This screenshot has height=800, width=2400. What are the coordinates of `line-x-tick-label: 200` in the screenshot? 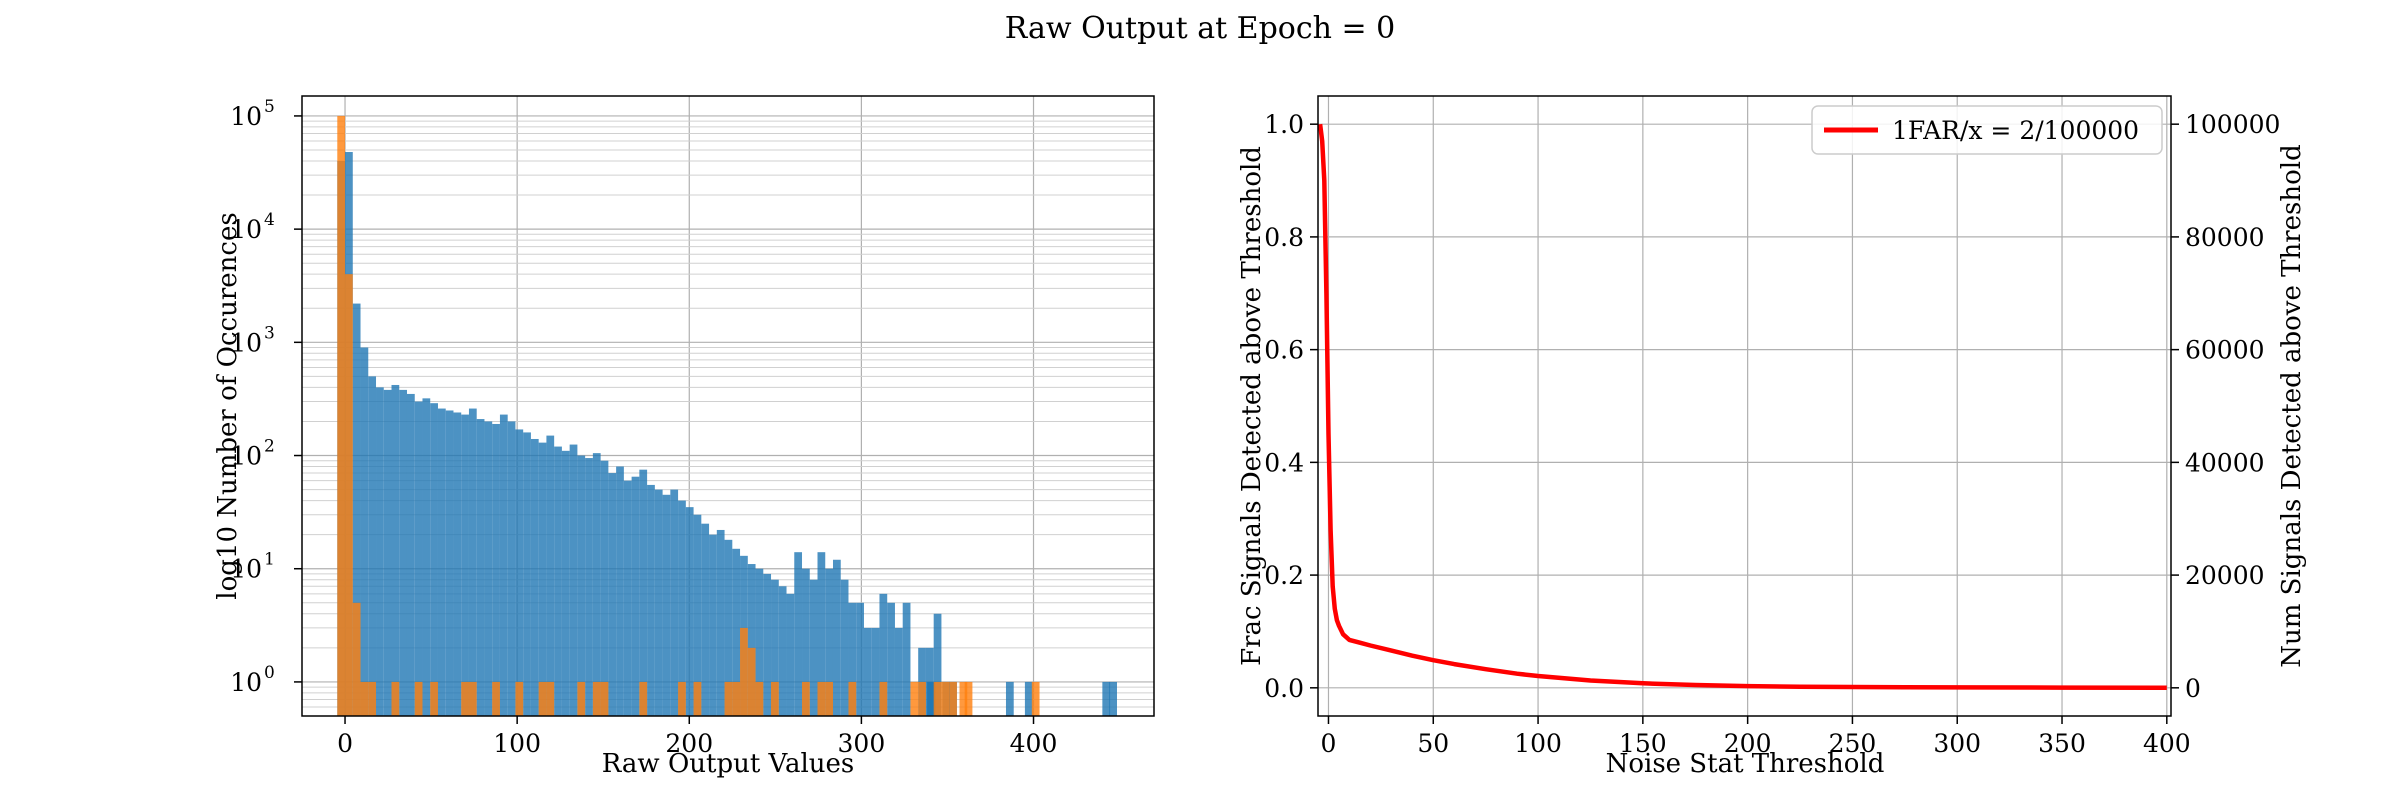 It's located at (1748, 743).